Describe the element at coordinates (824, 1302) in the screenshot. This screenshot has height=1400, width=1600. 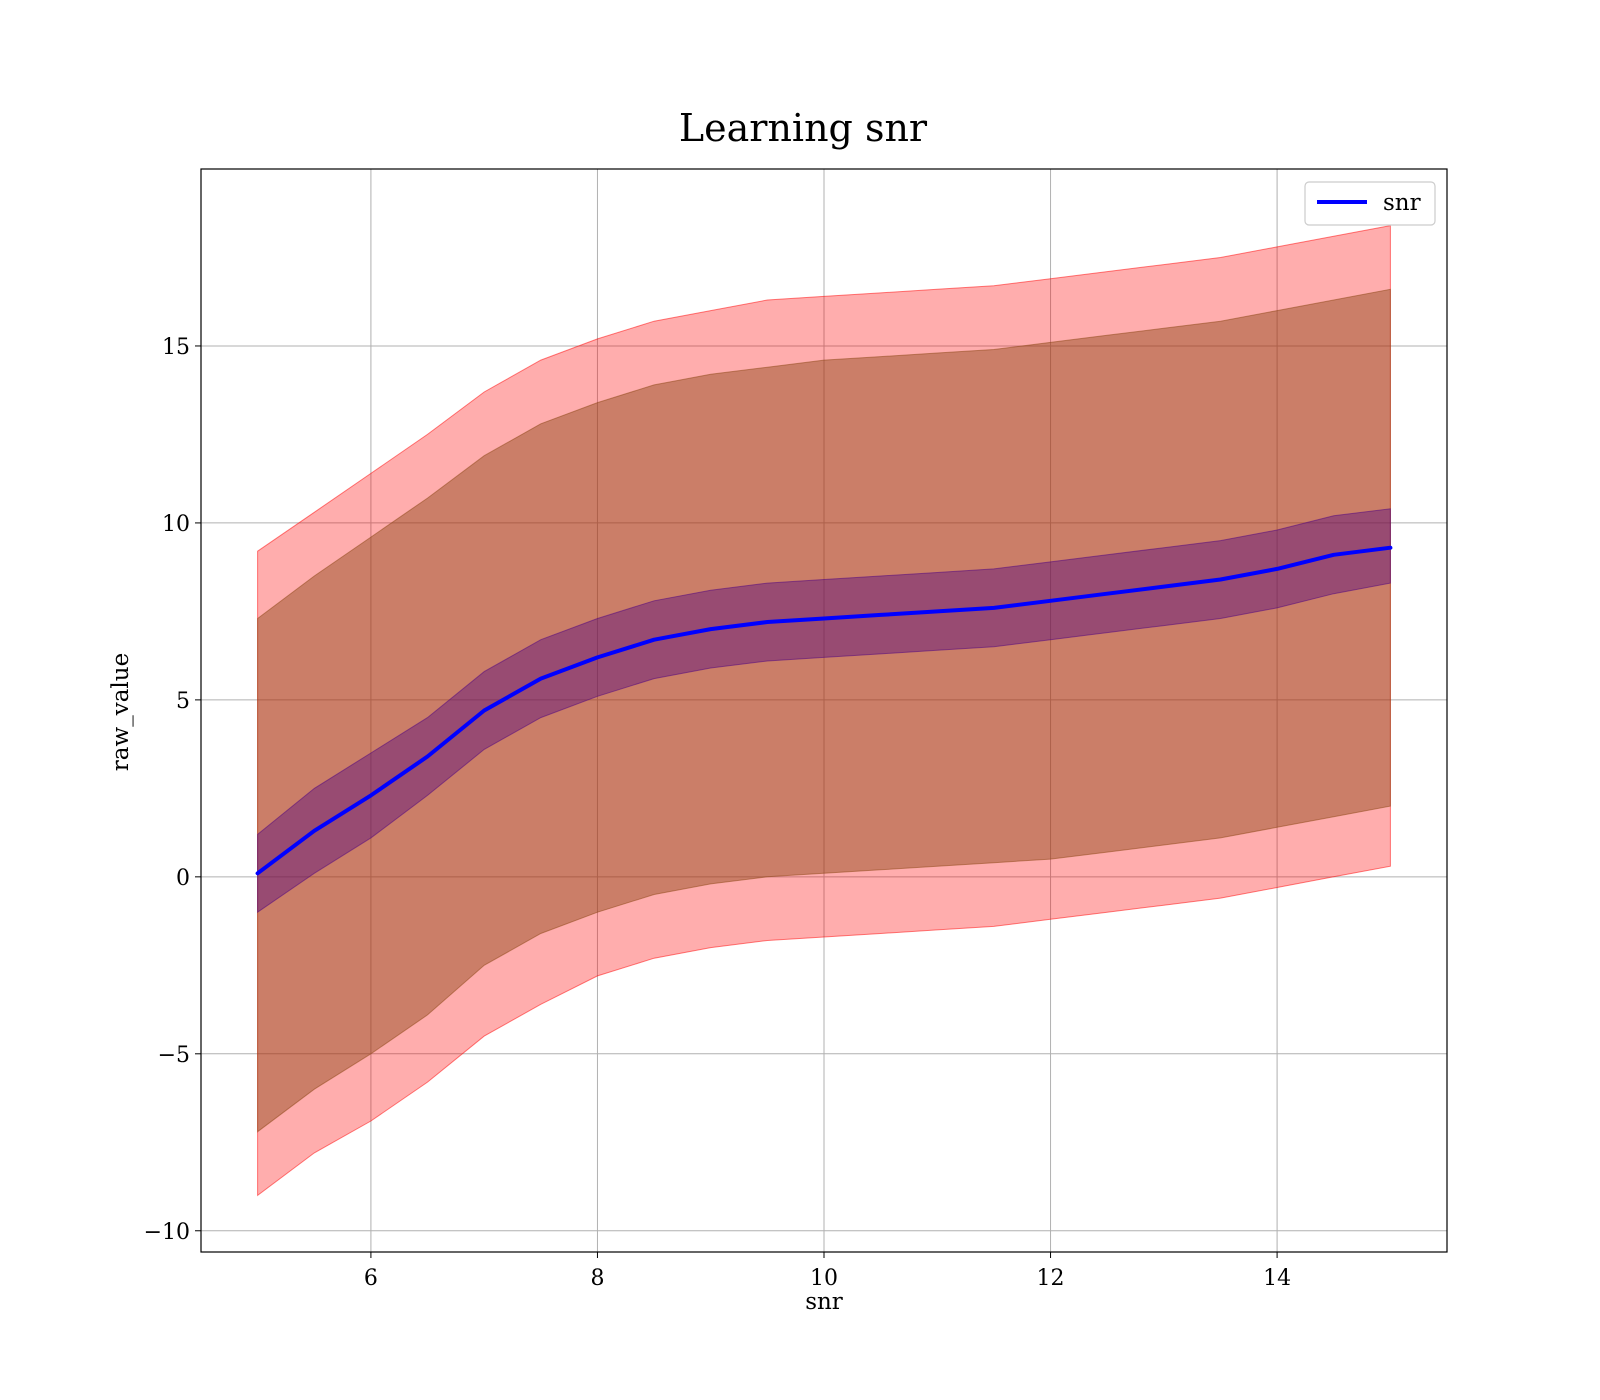
I see `x-axis-label: snr` at that location.